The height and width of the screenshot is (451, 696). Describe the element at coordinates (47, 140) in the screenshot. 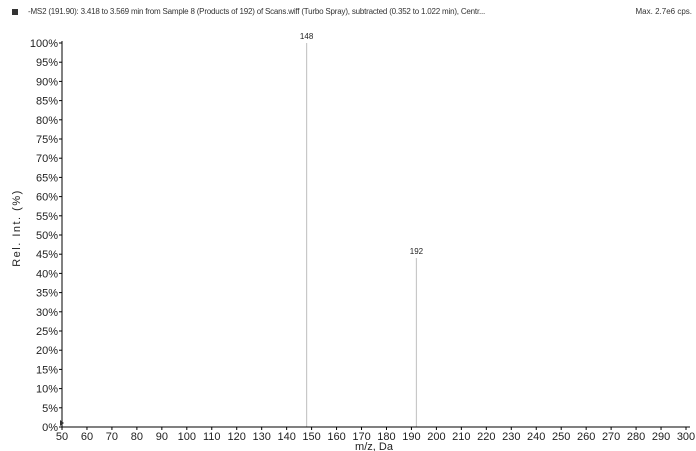

I see `y-tick-label: 75%` at that location.